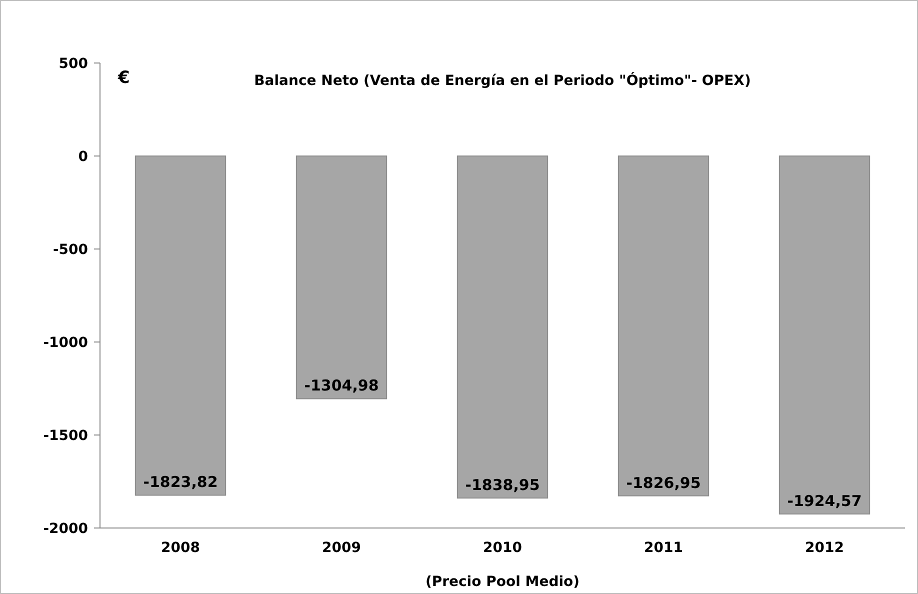  I want to click on y-tick-label: -500, so click(70, 250).